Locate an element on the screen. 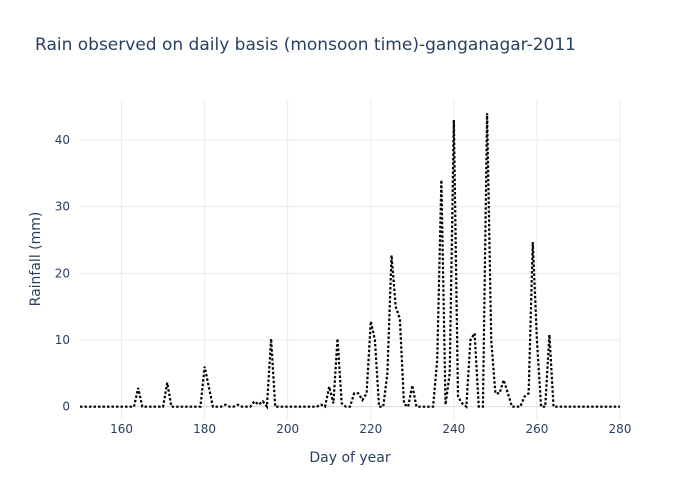 Image resolution: width=700 pixels, height=500 pixels. y-axis-ticks: 0 10 20 30 40 is located at coordinates (62, 273).